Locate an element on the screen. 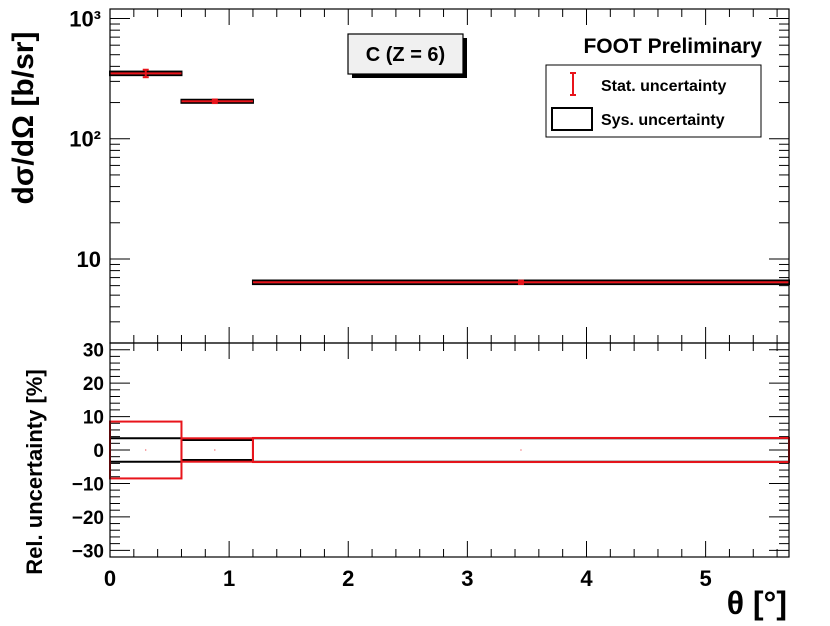 The image size is (830, 626). legend: Stat. uncertainty Sys. uncertainty is located at coordinates (653, 101).